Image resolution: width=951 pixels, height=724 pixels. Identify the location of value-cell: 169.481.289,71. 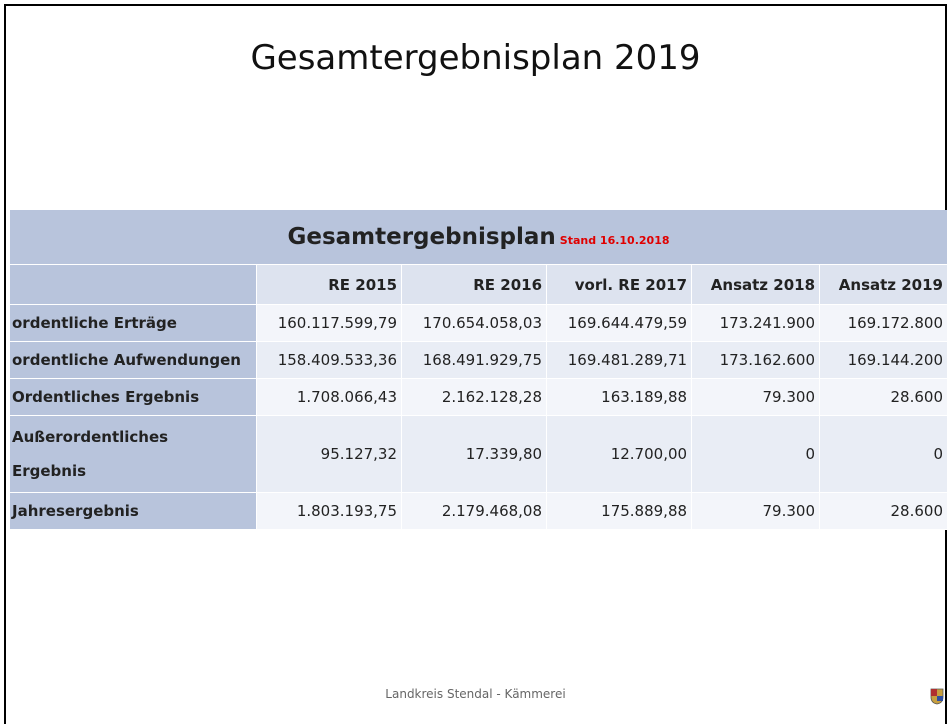
(620, 360).